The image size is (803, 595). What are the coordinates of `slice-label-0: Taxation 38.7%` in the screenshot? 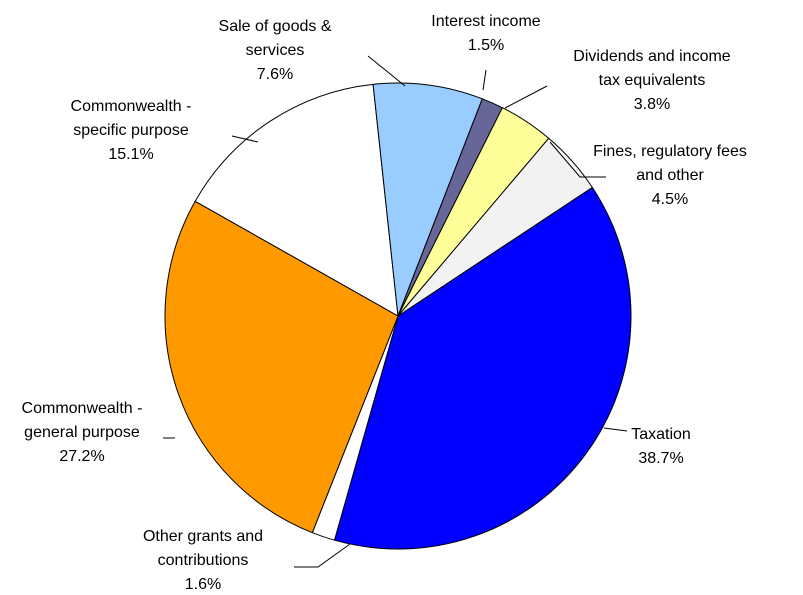 It's located at (661, 446).